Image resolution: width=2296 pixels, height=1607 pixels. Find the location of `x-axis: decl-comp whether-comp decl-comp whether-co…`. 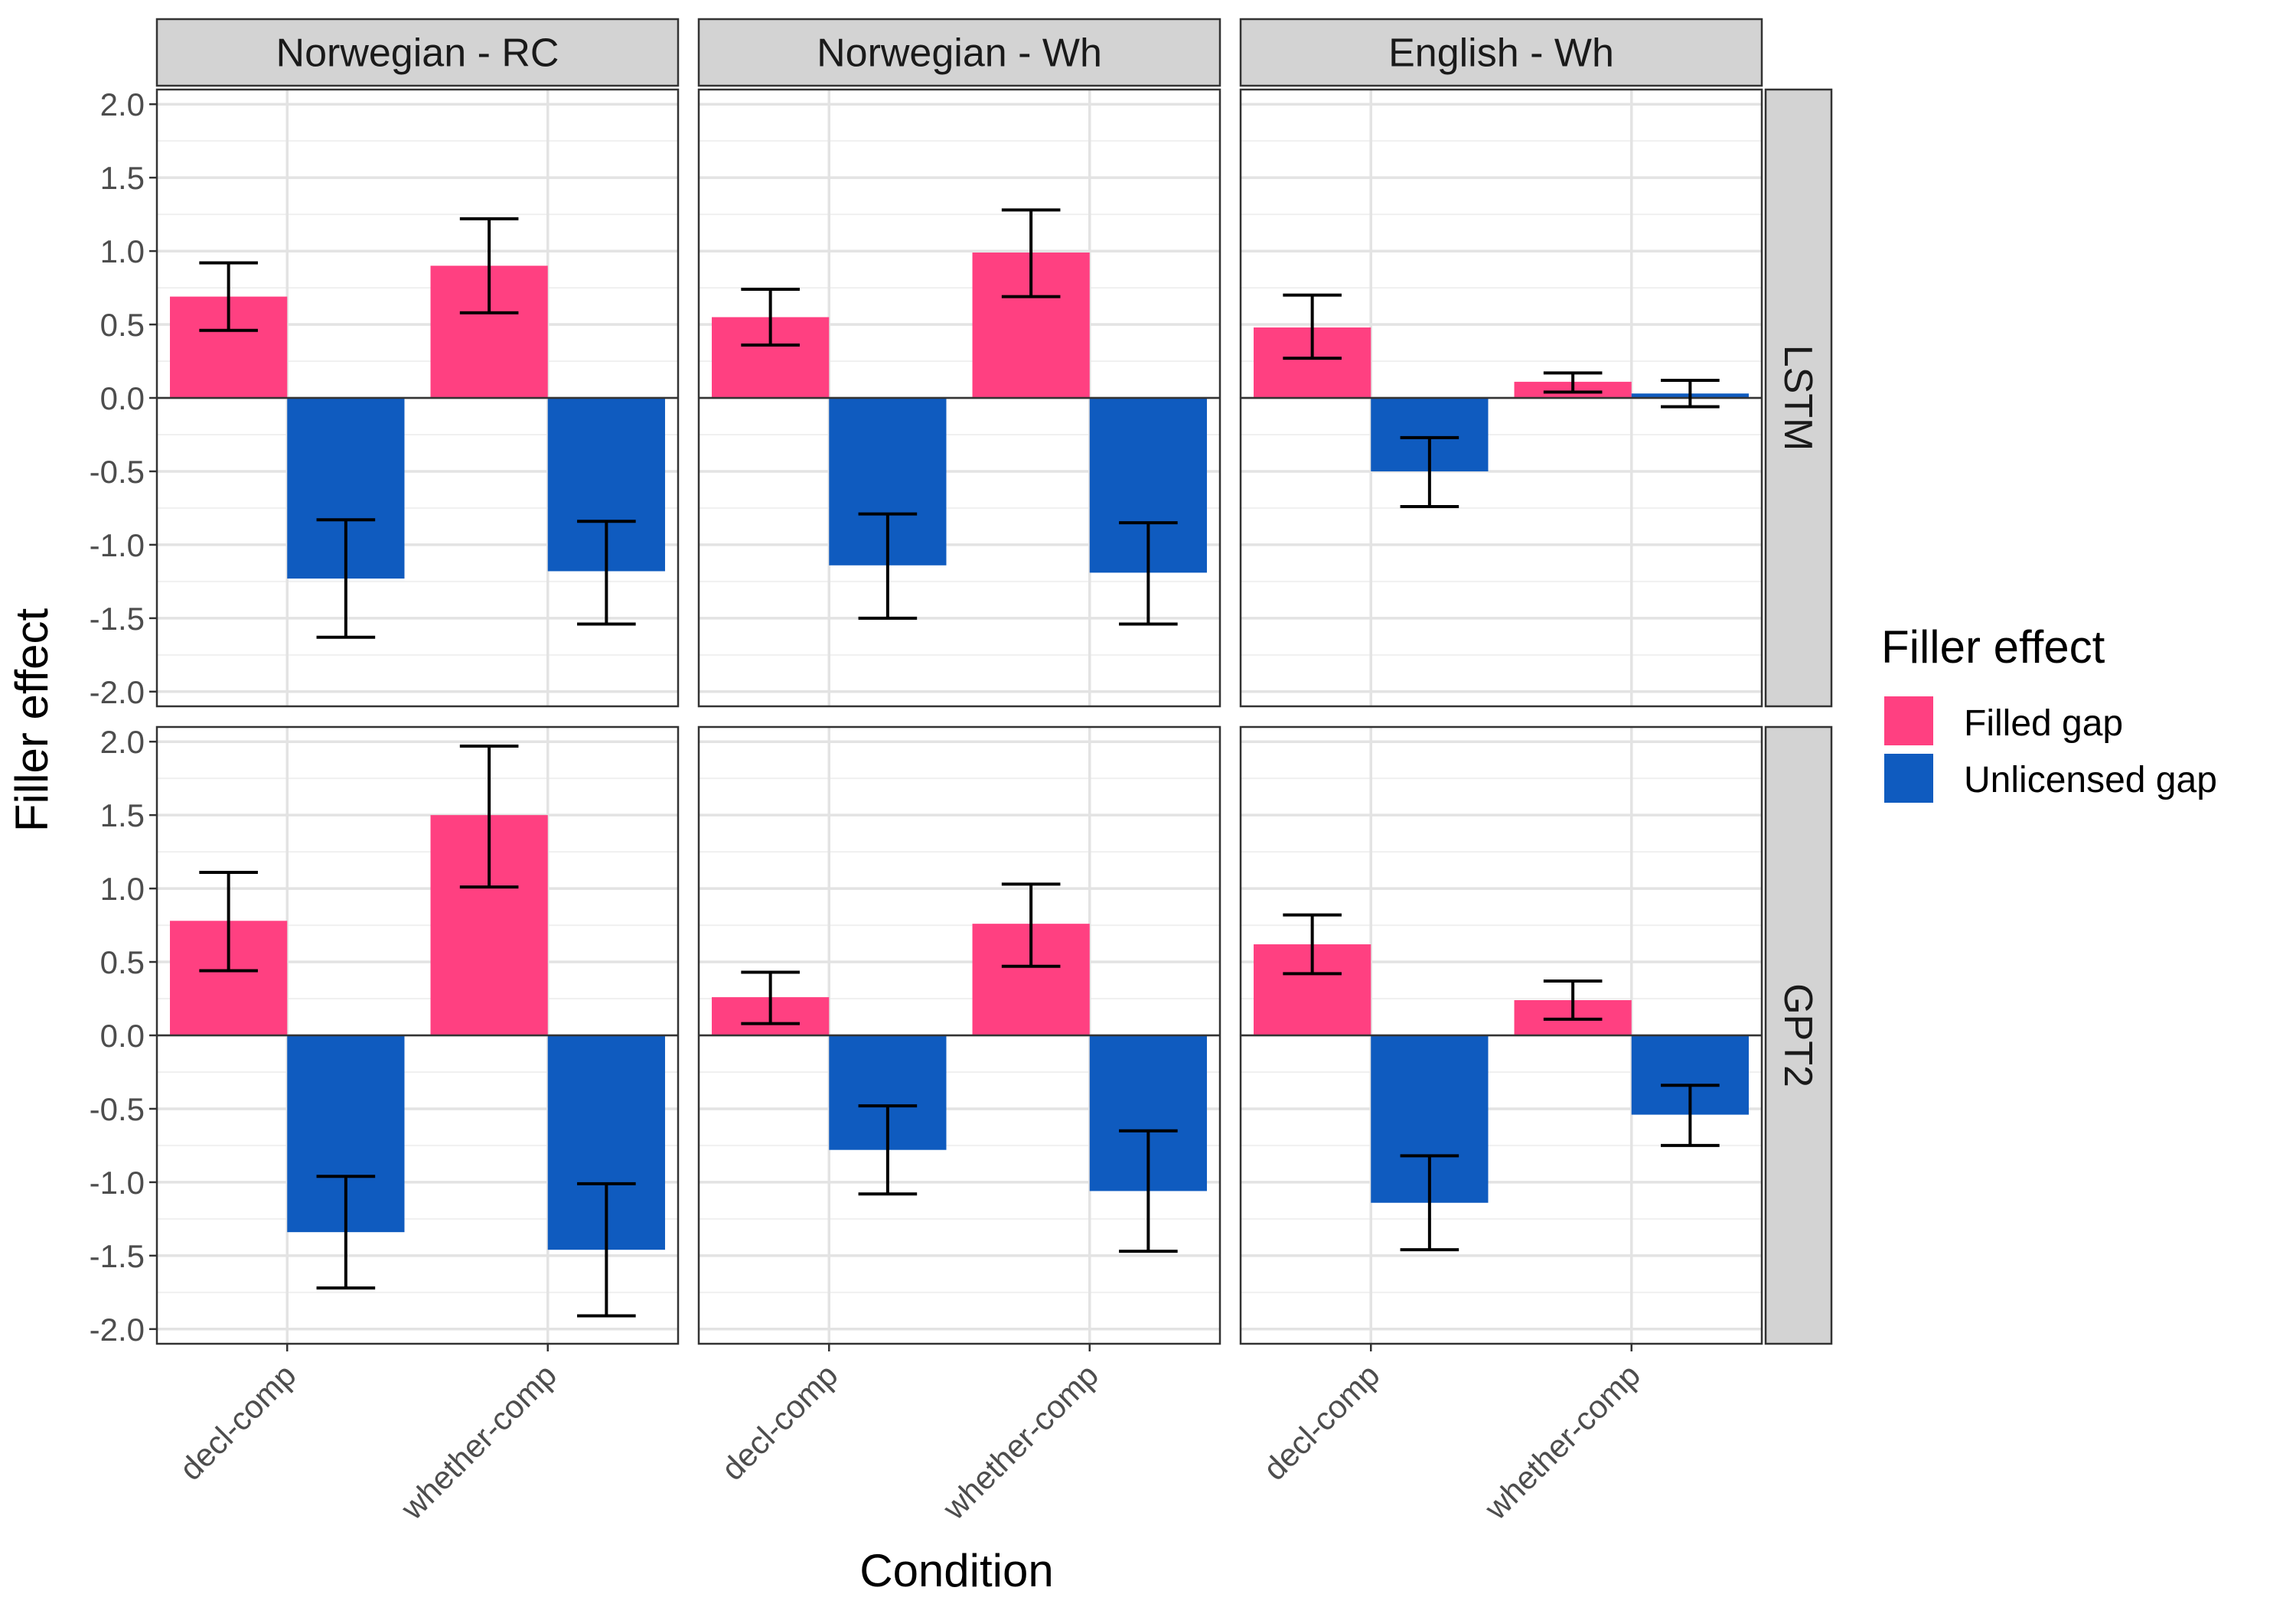

x-axis: decl-comp whether-comp decl-comp whether-co… is located at coordinates (909, 1435).